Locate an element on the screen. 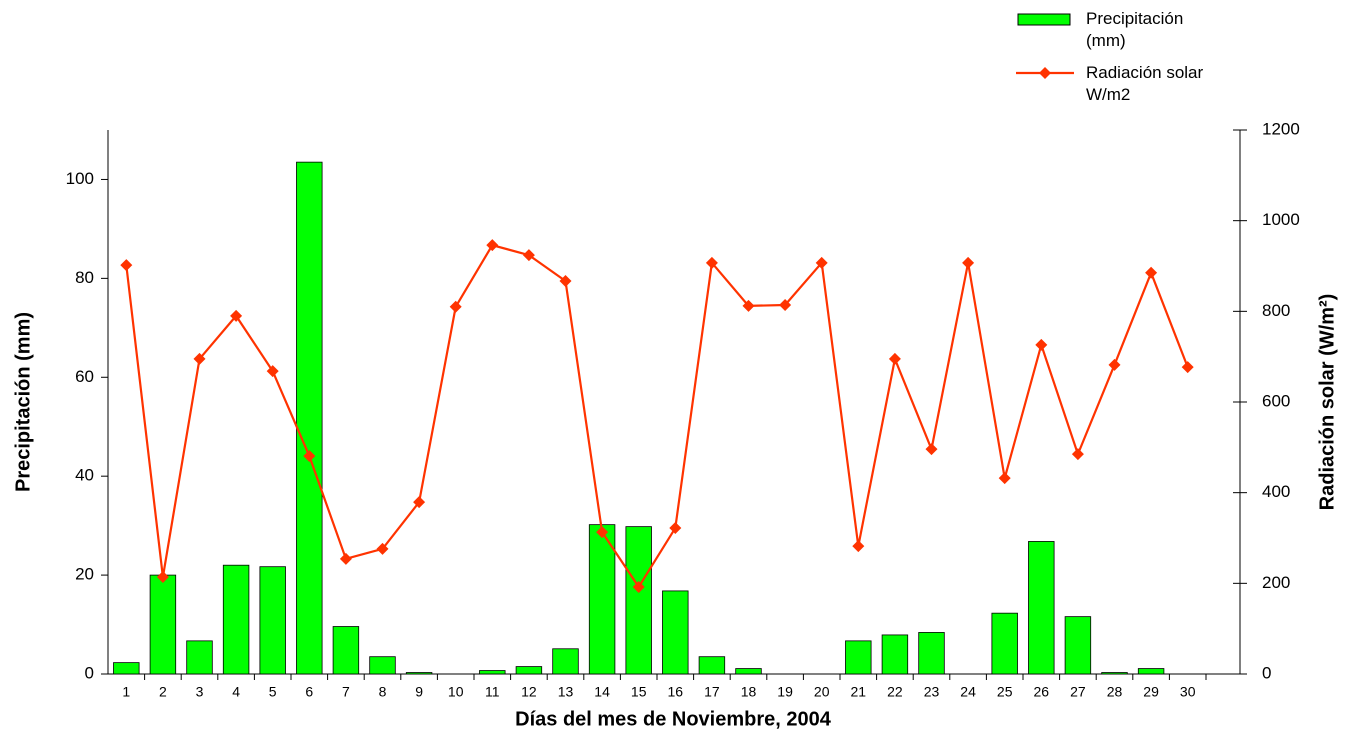 Image resolution: width=1345 pixels, height=752 pixels. legend-marker is located at coordinates (1045, 73).